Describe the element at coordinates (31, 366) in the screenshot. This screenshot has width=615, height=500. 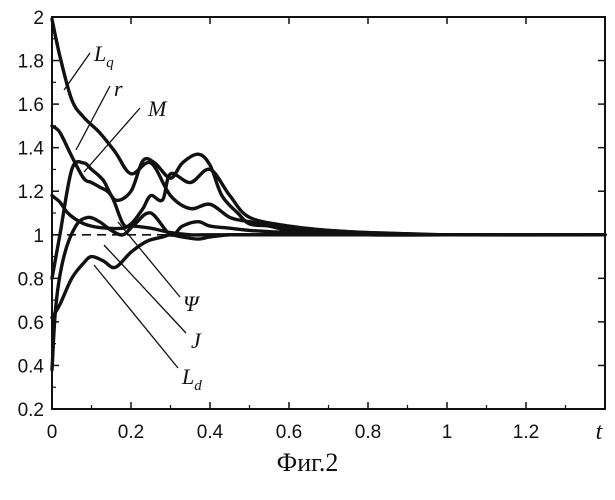
I see `y-tick-label: 0.4` at that location.